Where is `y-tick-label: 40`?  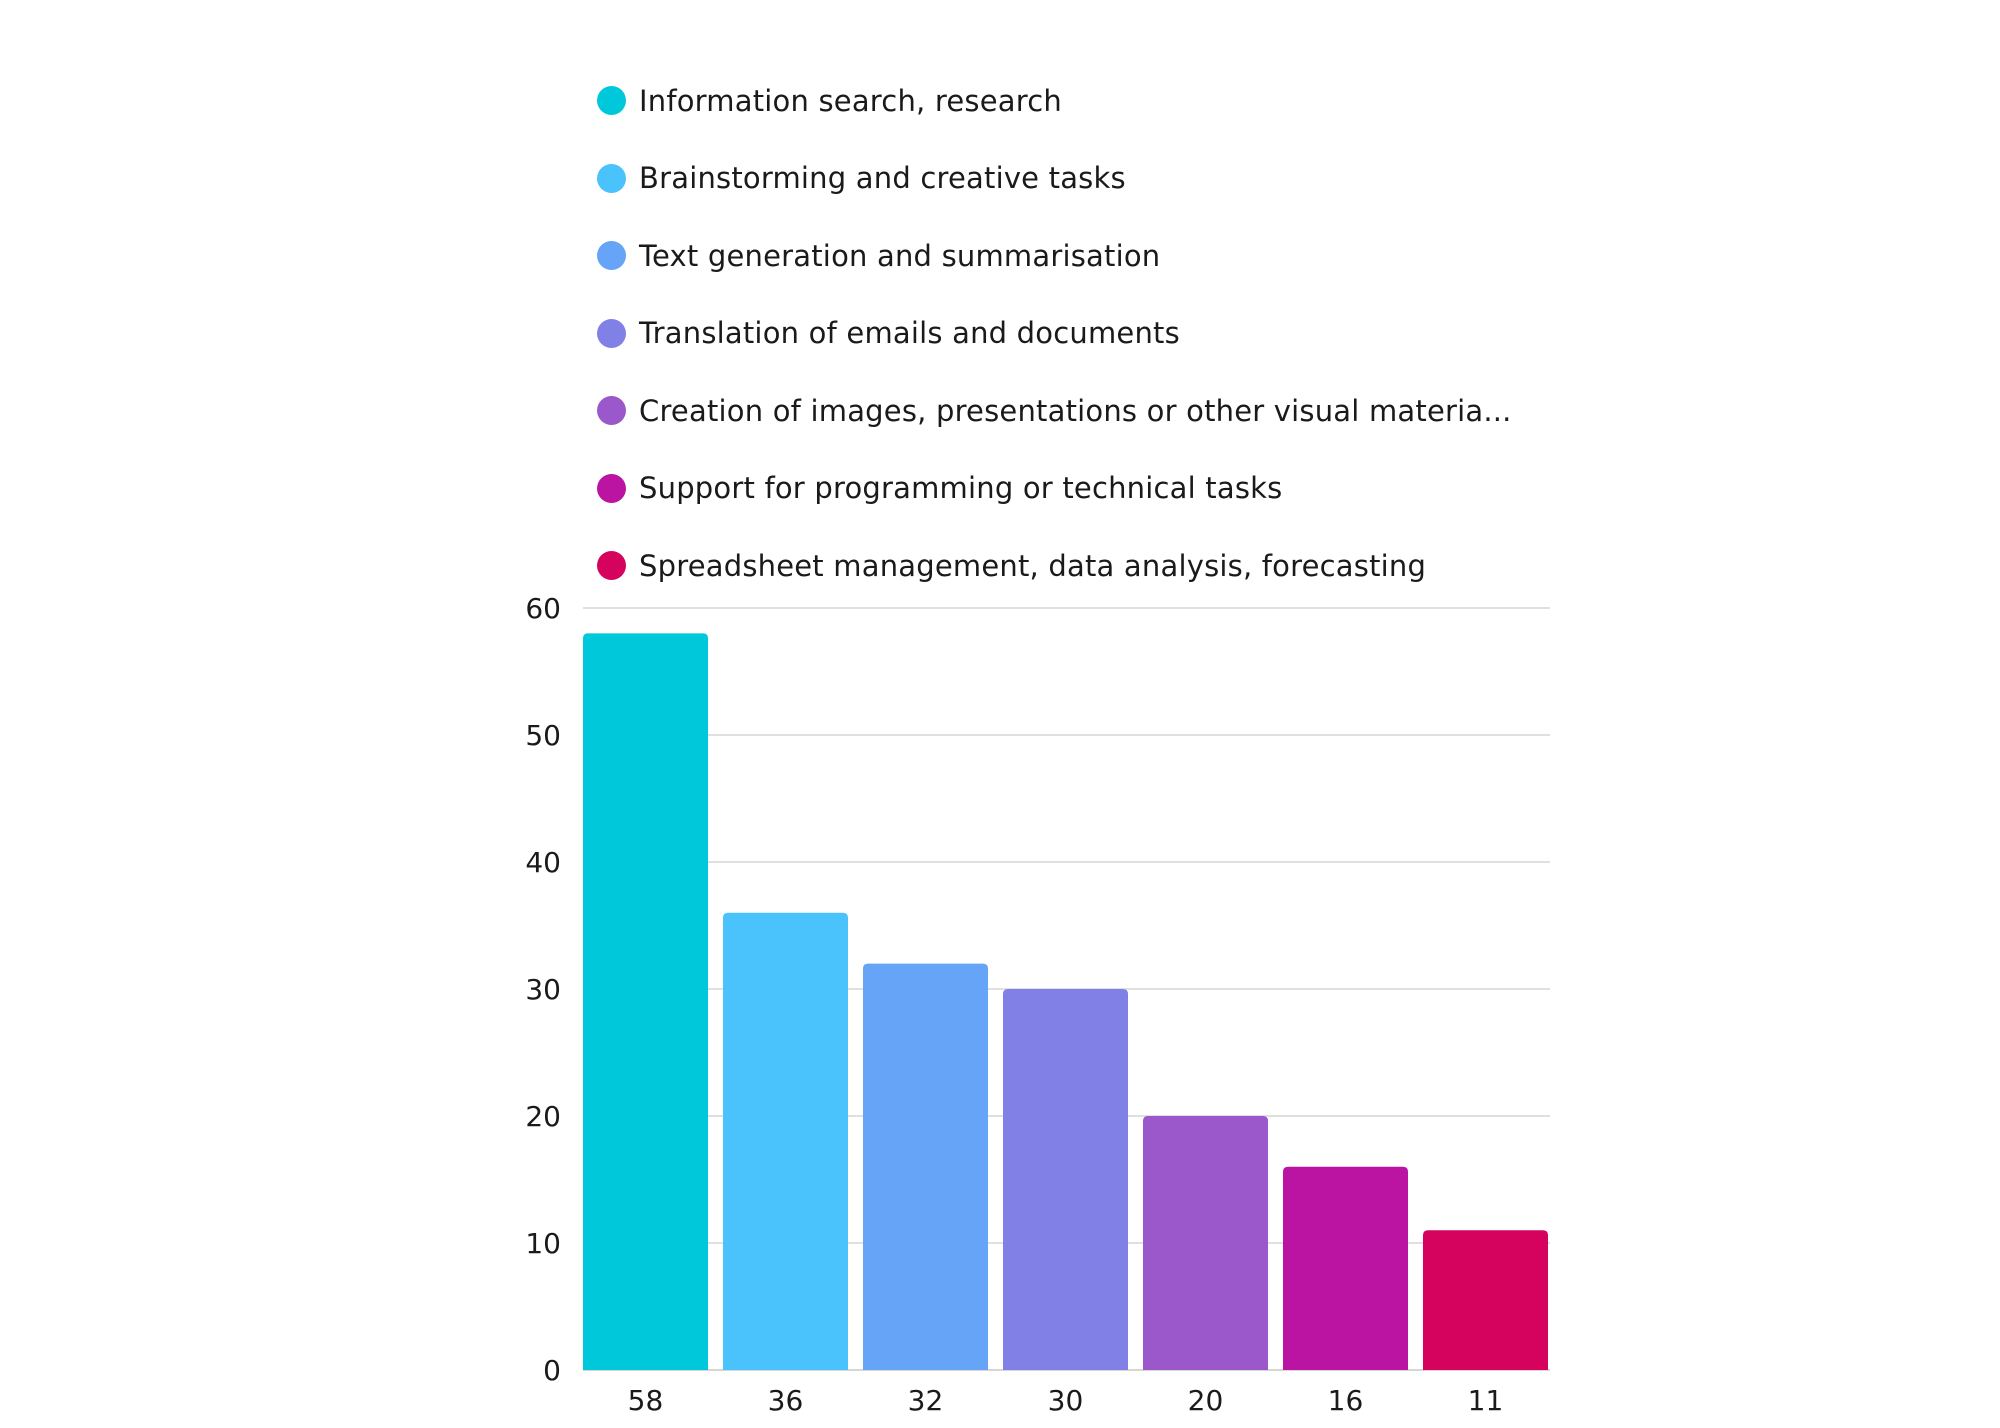 y-tick-label: 40 is located at coordinates (543, 862).